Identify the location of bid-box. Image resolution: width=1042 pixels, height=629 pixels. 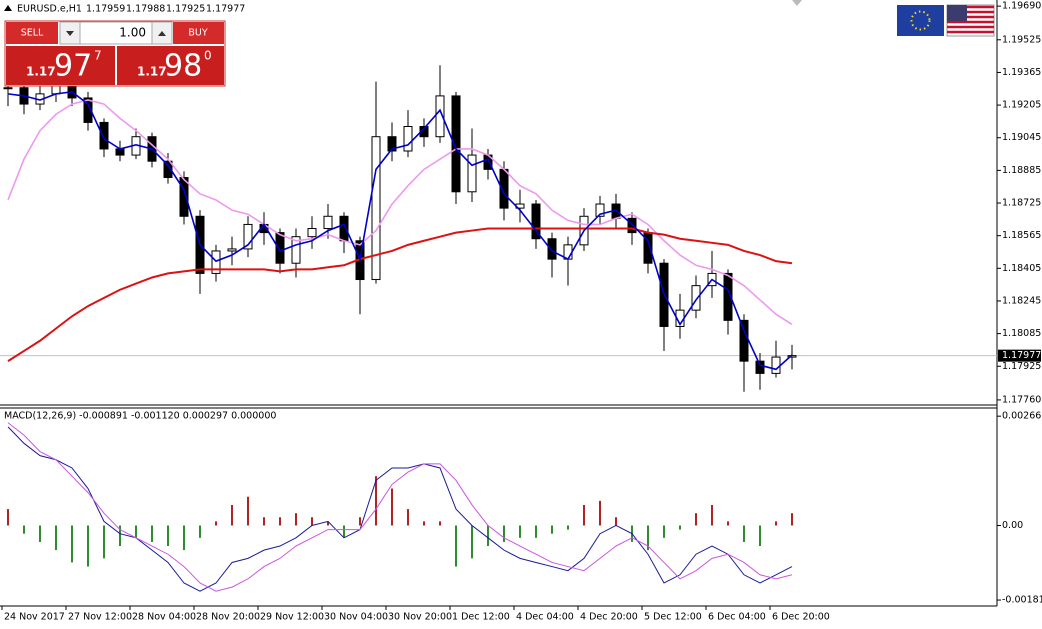
(60, 65).